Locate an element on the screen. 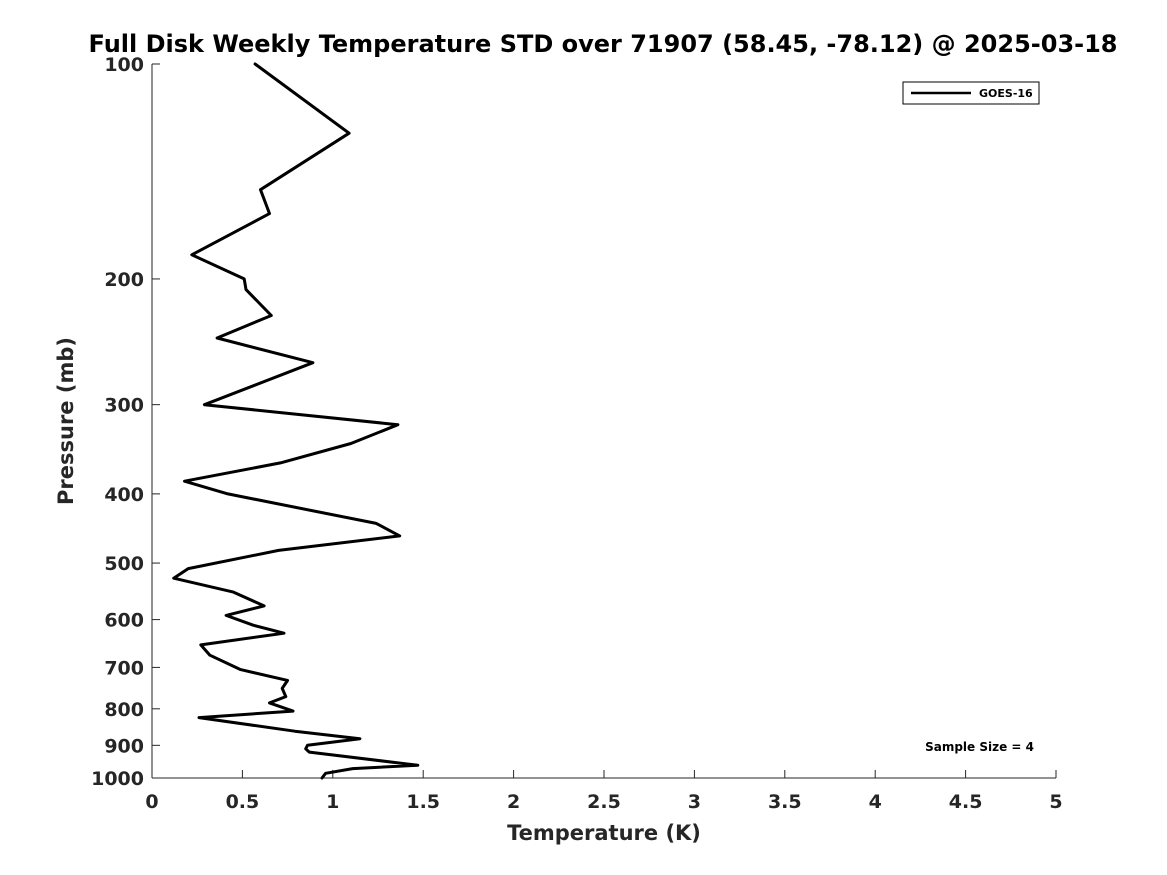 This screenshot has height=875, width=1167. x-tick-label: 5 is located at coordinates (1055, 802).